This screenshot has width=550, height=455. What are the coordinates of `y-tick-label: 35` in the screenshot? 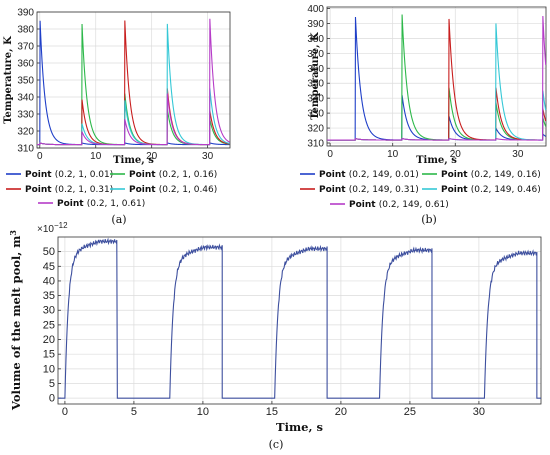 It's located at (49, 296).